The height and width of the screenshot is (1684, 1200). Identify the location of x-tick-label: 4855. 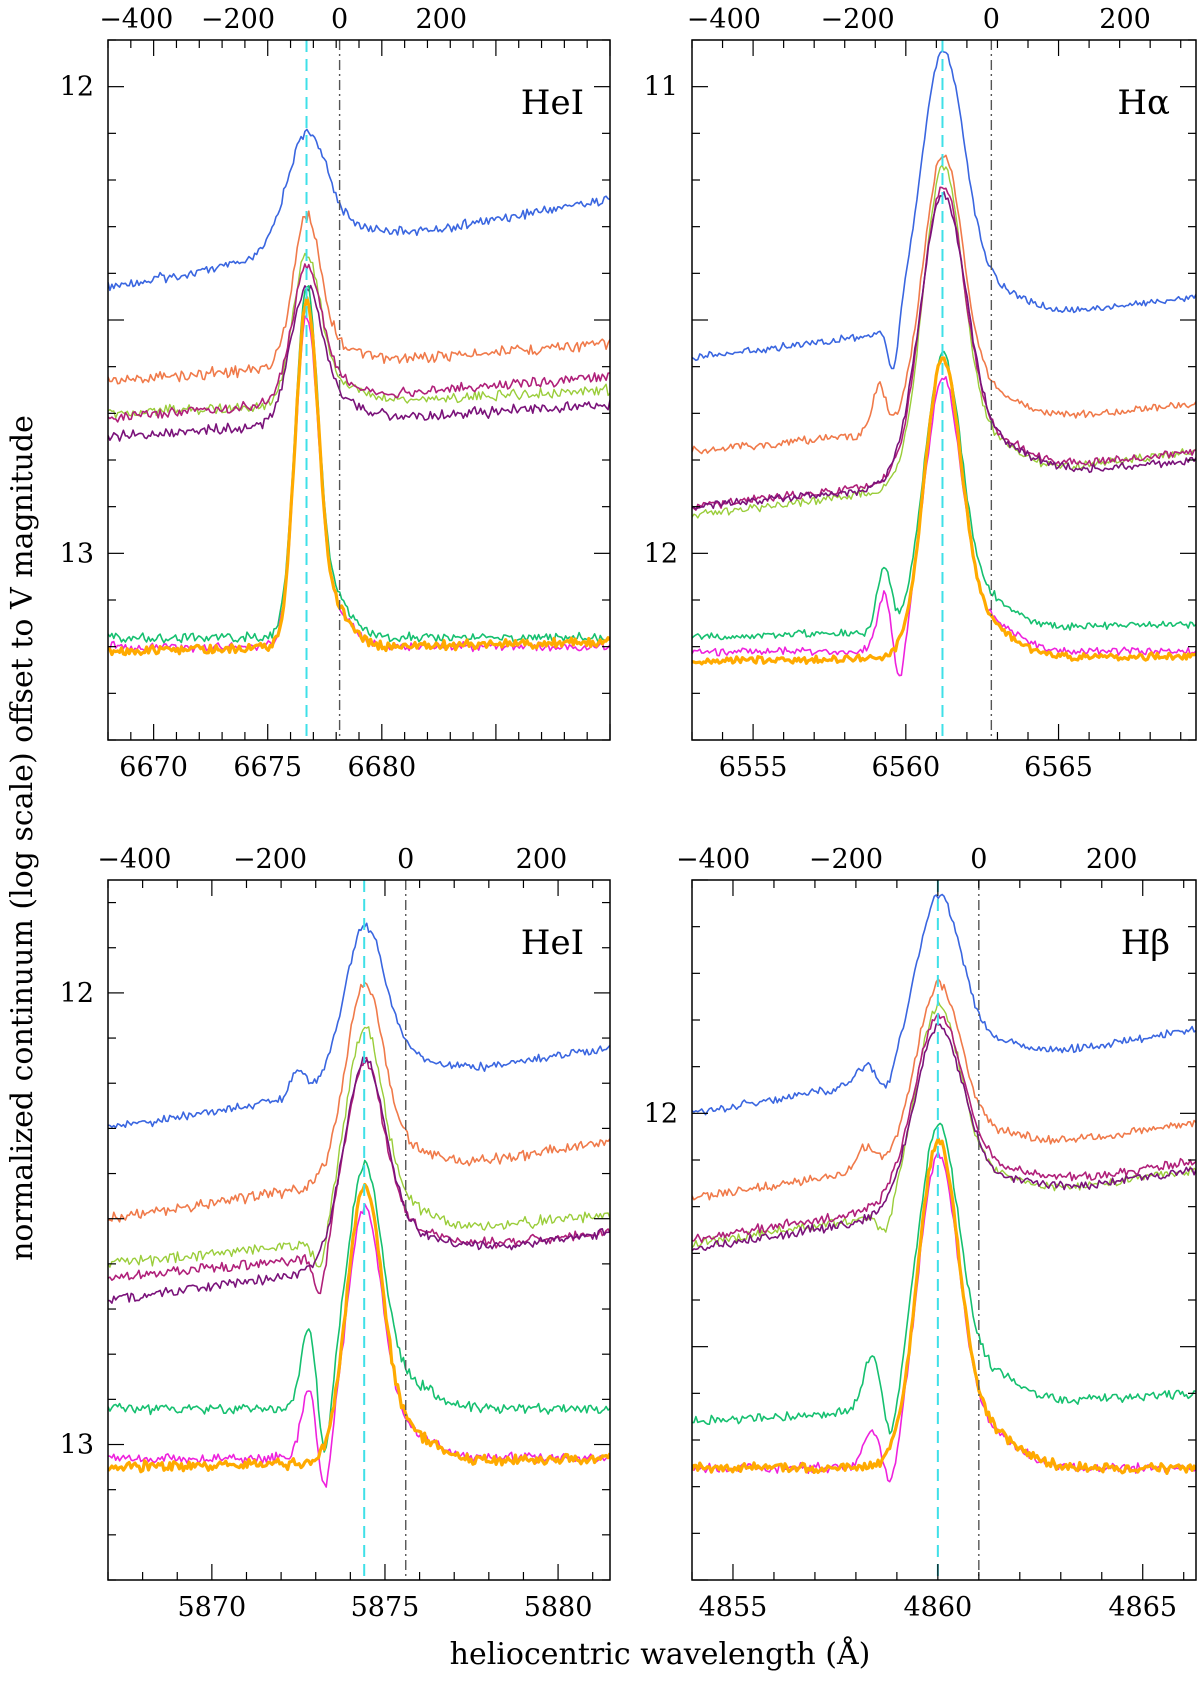
(733, 1607).